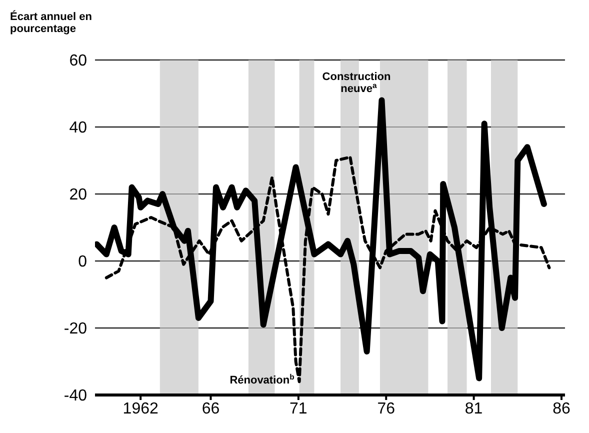  I want to click on y-tick-label: -20, so click(76, 329).